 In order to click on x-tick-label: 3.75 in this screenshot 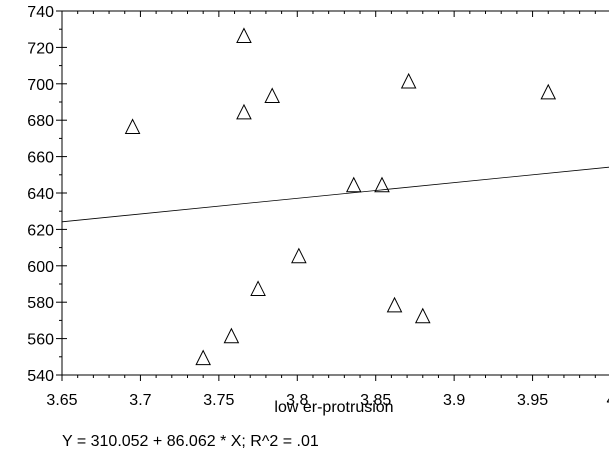, I will do `click(218, 400)`.